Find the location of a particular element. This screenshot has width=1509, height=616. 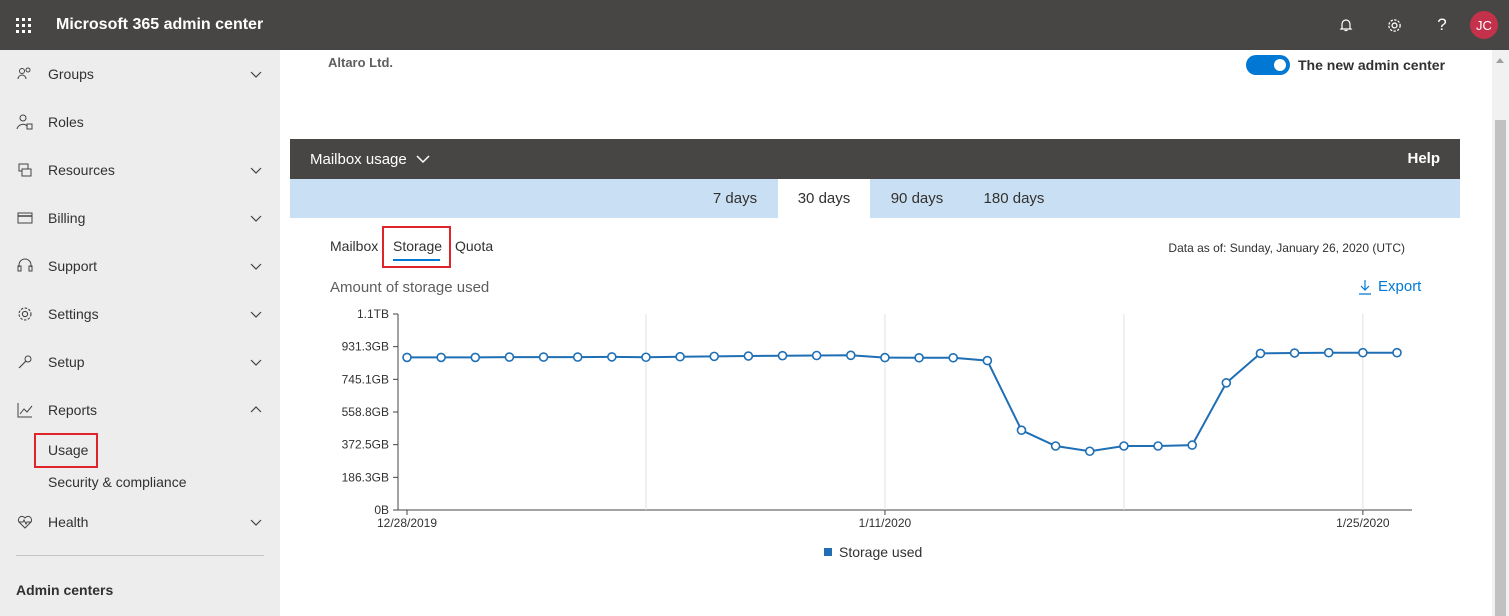

sidebar-item-settings: Settings is located at coordinates (140, 314).